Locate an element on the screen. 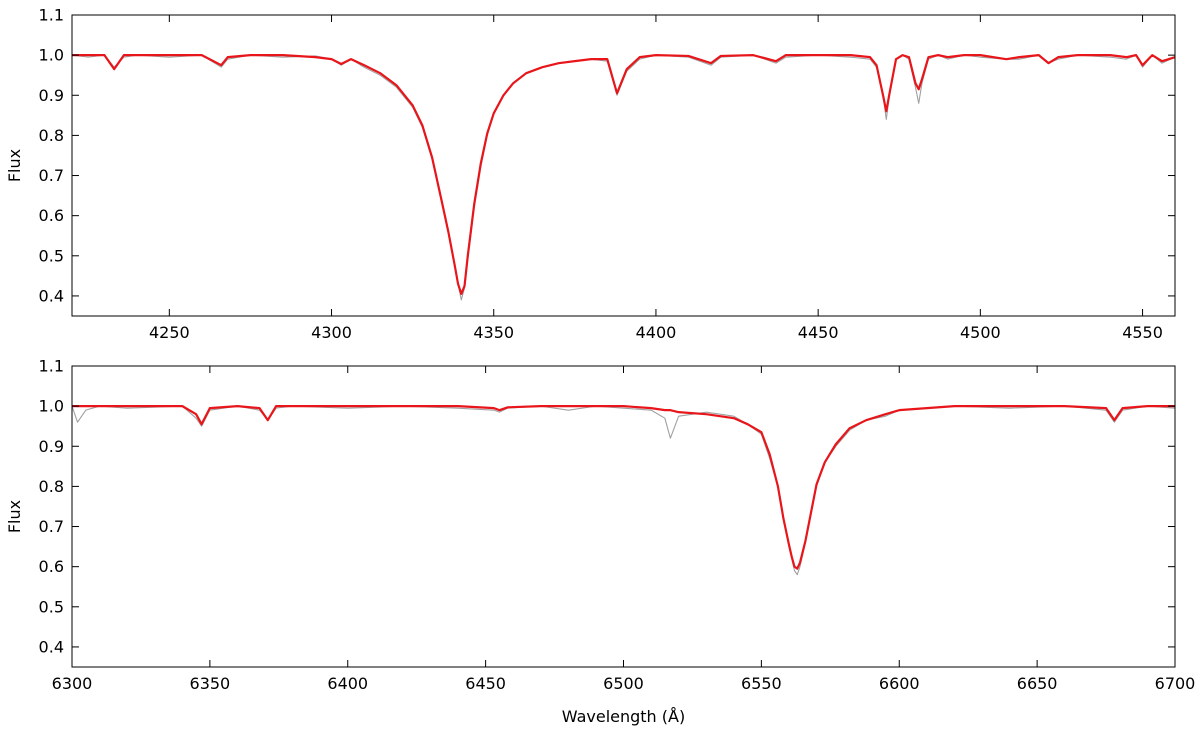  x-tick-label: 4350 is located at coordinates (493, 332).